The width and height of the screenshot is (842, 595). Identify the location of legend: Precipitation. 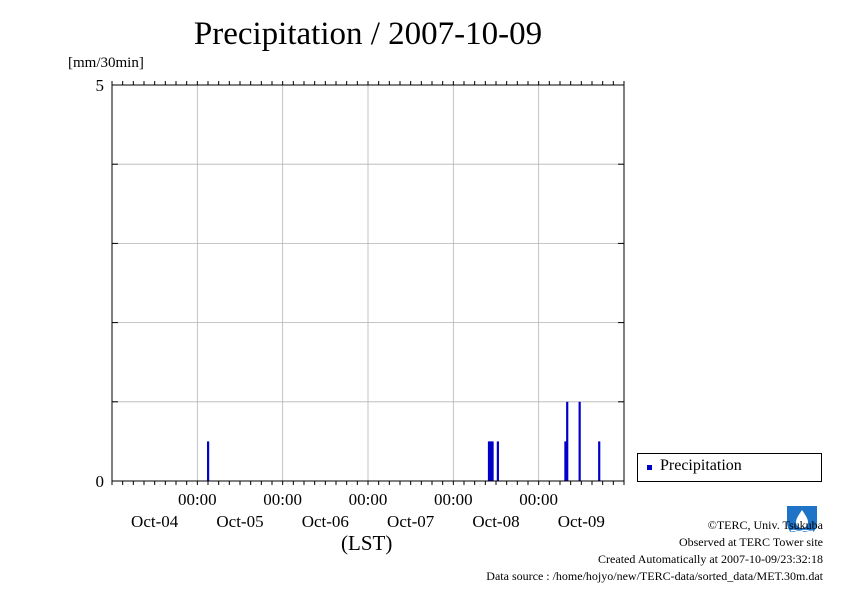
(729, 467).